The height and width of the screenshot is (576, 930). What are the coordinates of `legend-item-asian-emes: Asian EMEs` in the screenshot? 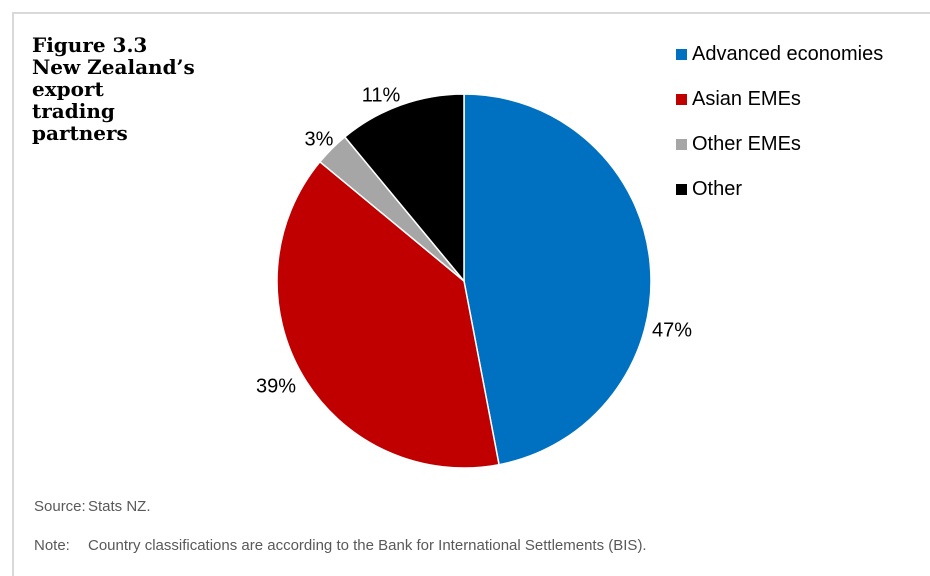 It's located at (779, 99).